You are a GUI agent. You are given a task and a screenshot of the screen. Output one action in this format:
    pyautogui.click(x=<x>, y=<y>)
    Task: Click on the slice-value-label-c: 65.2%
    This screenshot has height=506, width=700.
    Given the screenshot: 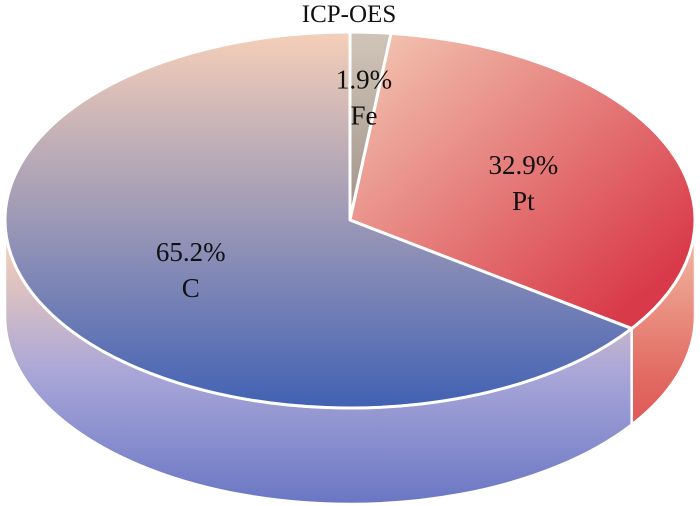 What is the action you would take?
    pyautogui.click(x=191, y=252)
    